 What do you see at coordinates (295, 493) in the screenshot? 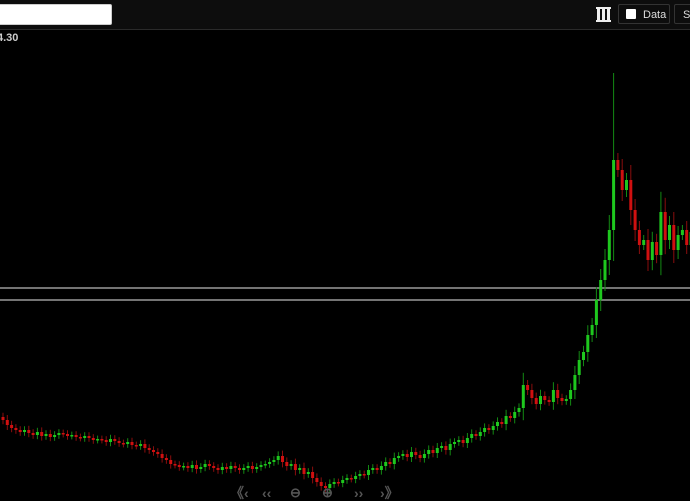
I see `zoom-out-icon: ⊖` at bounding box center [295, 493].